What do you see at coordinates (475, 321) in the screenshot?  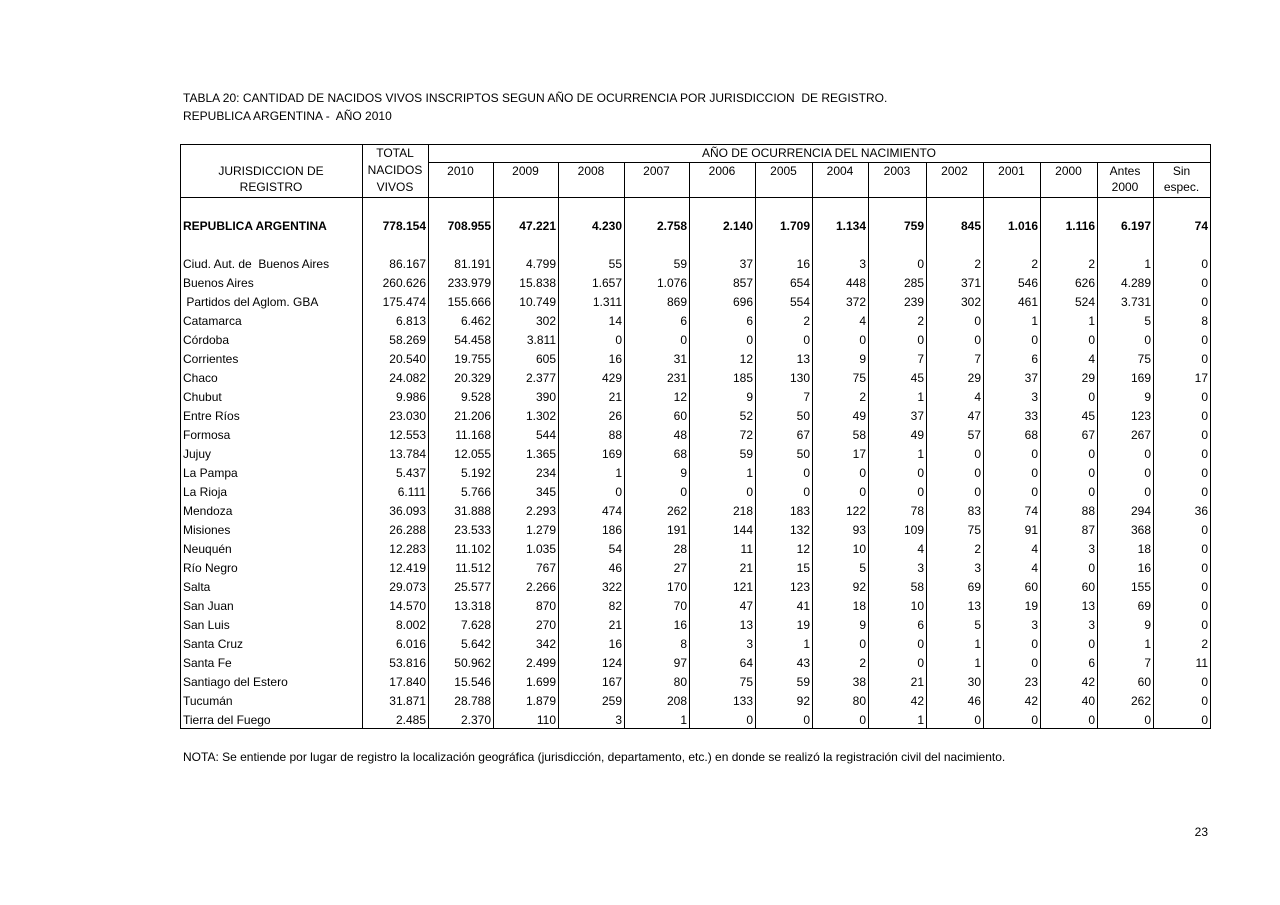 I see `cell: 6.462` at bounding box center [475, 321].